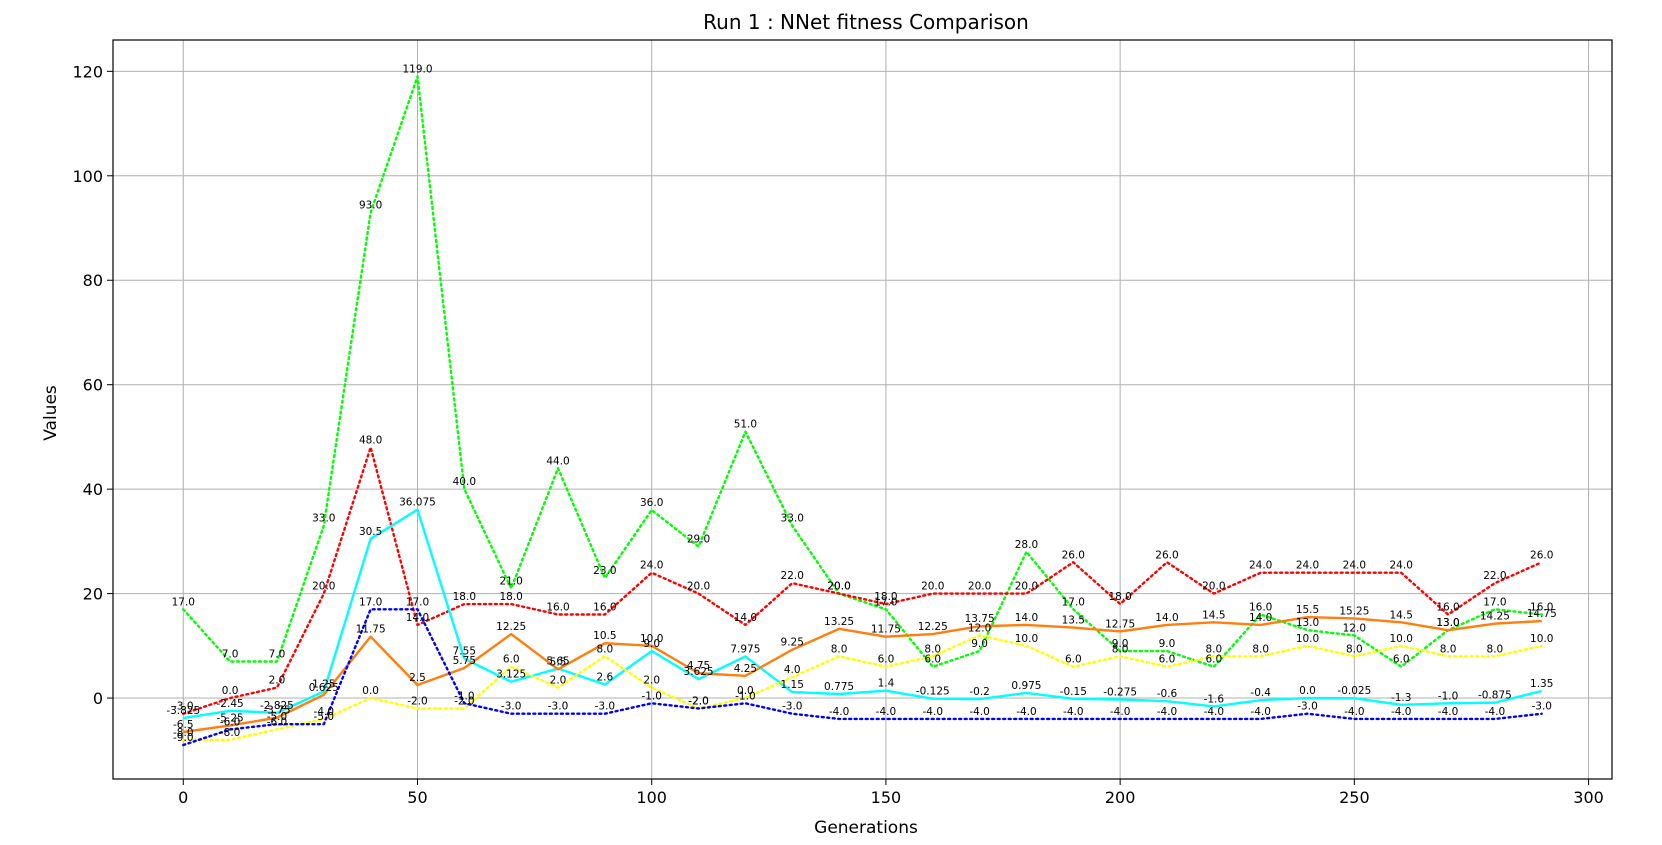 This screenshot has height=845, width=1662. I want to click on data-label: -0.2, so click(979, 692).